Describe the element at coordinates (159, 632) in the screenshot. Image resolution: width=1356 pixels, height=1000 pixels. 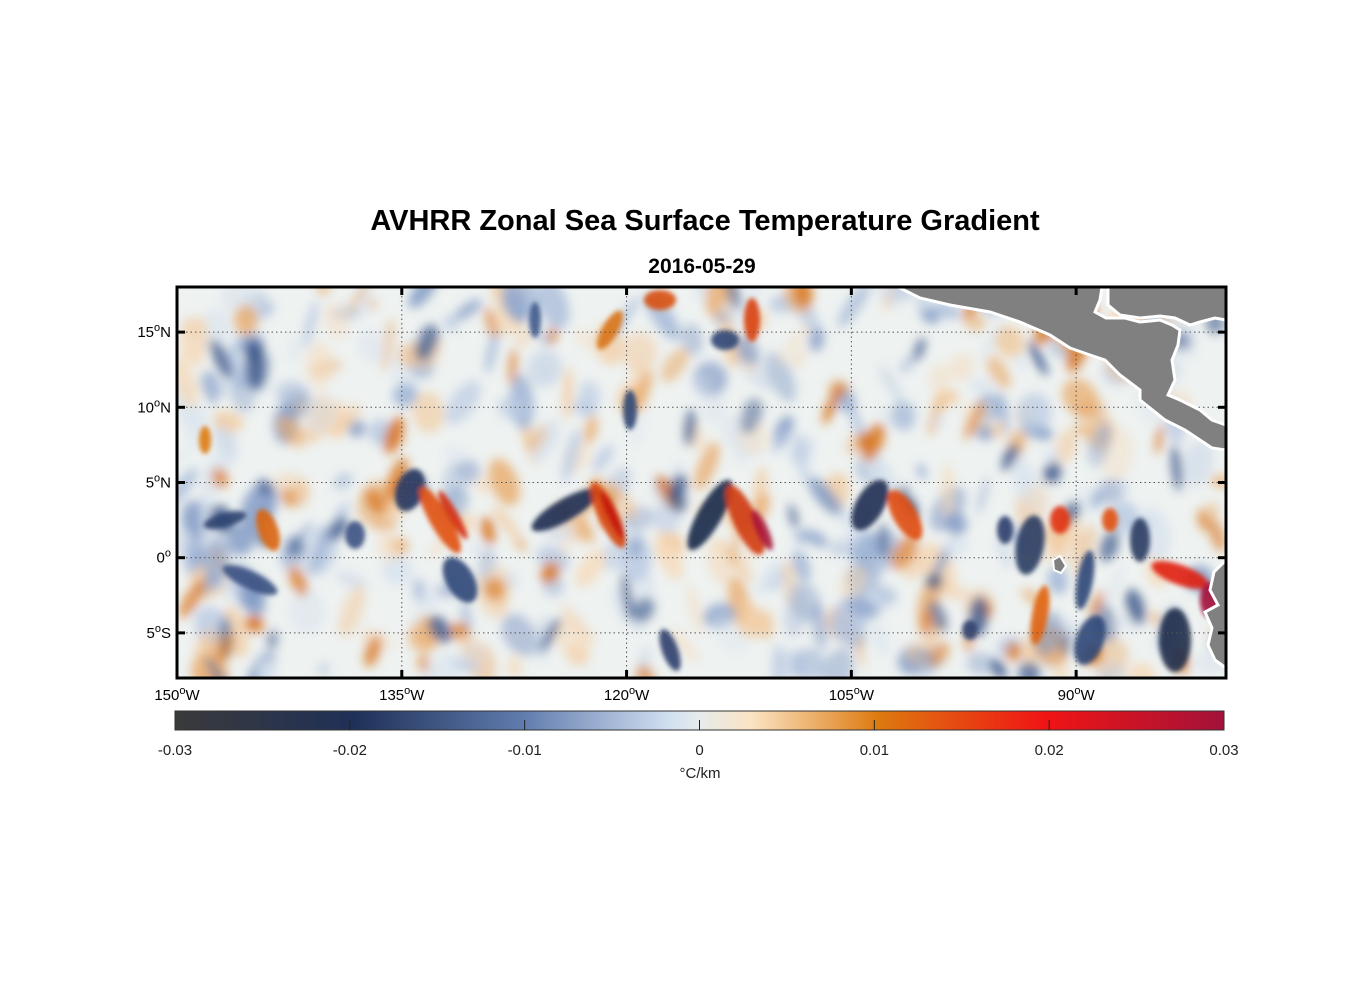
I see `lat-tick-label: 5oS` at that location.